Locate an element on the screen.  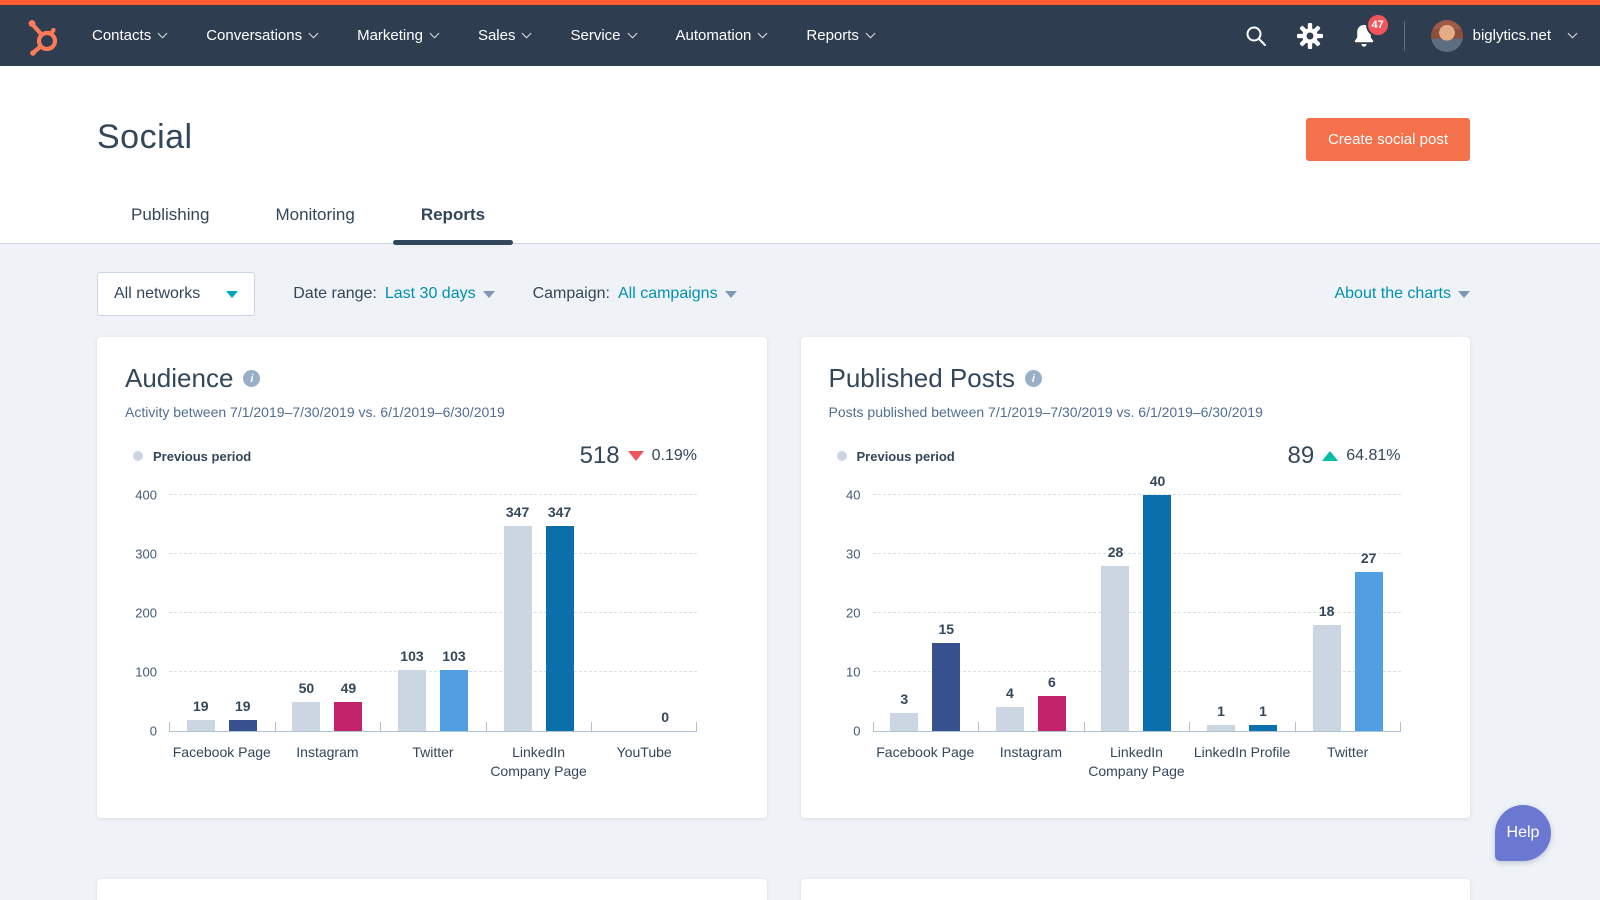
tab-publishing: Publishing is located at coordinates (170, 214).